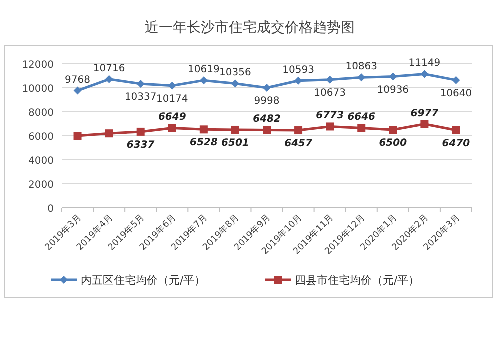 Image resolution: width=500 pixels, height=344 pixels. What do you see at coordinates (140, 145) in the screenshot?
I see `data-label: 6337` at bounding box center [140, 145].